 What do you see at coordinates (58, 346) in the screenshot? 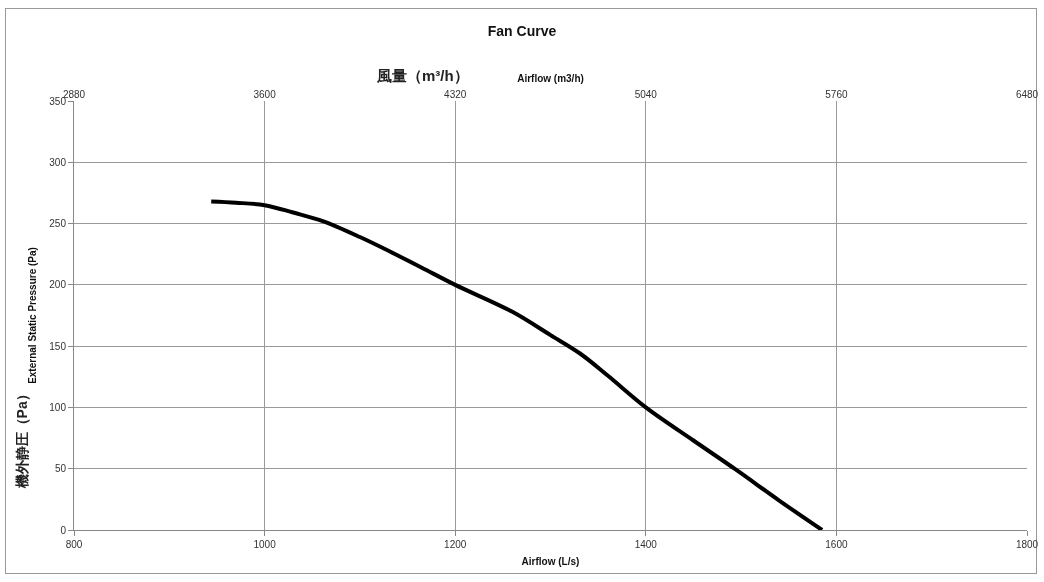
I see `y-tick-label: 150` at bounding box center [58, 346].